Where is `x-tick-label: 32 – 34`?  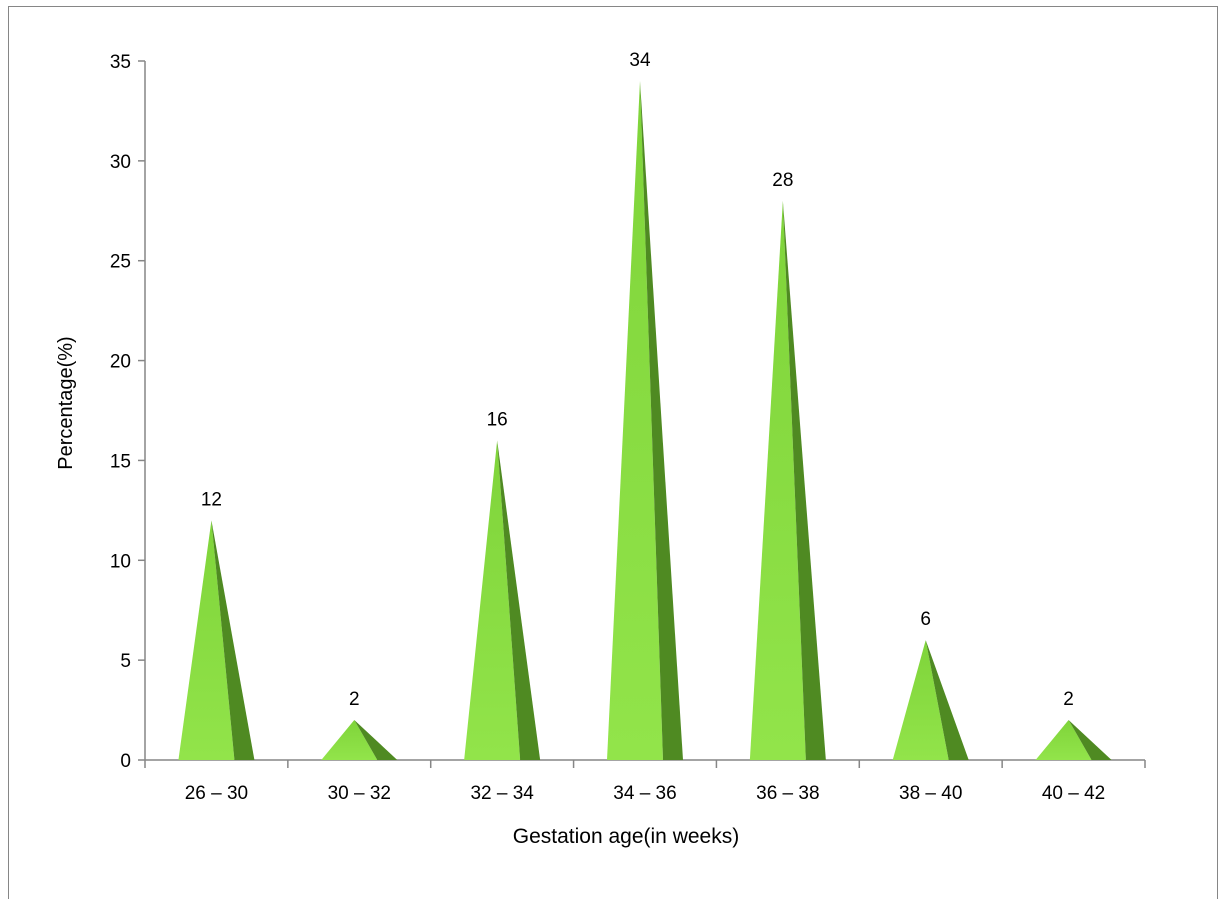 x-tick-label: 32 – 34 is located at coordinates (502, 793).